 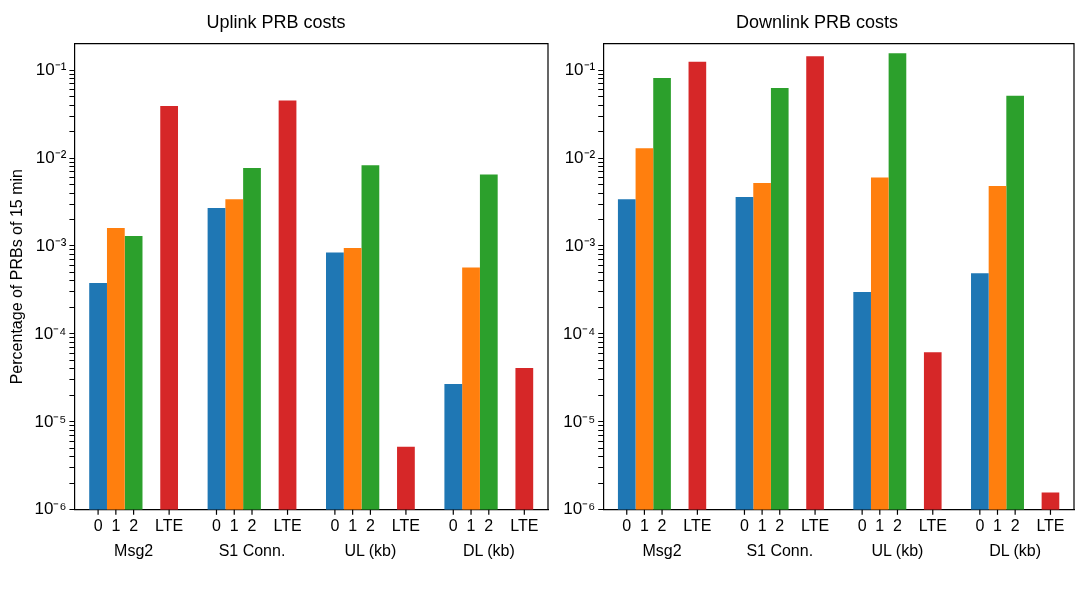 What do you see at coordinates (276, 21) in the screenshot?
I see `chart-title: Uplink PRB costs` at bounding box center [276, 21].